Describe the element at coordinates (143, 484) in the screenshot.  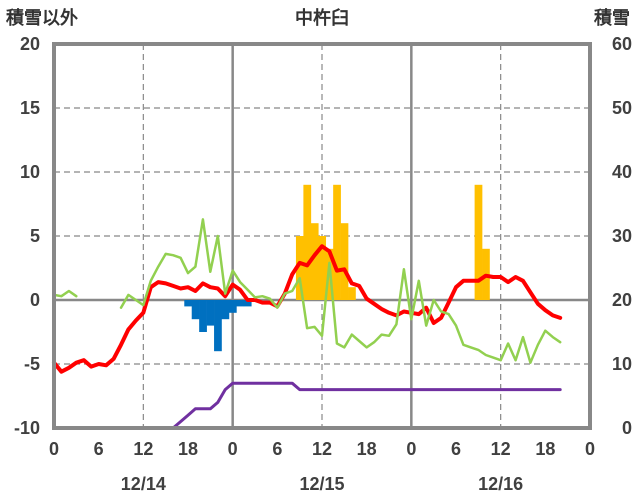
I see `date-label: 12/14` at that location.